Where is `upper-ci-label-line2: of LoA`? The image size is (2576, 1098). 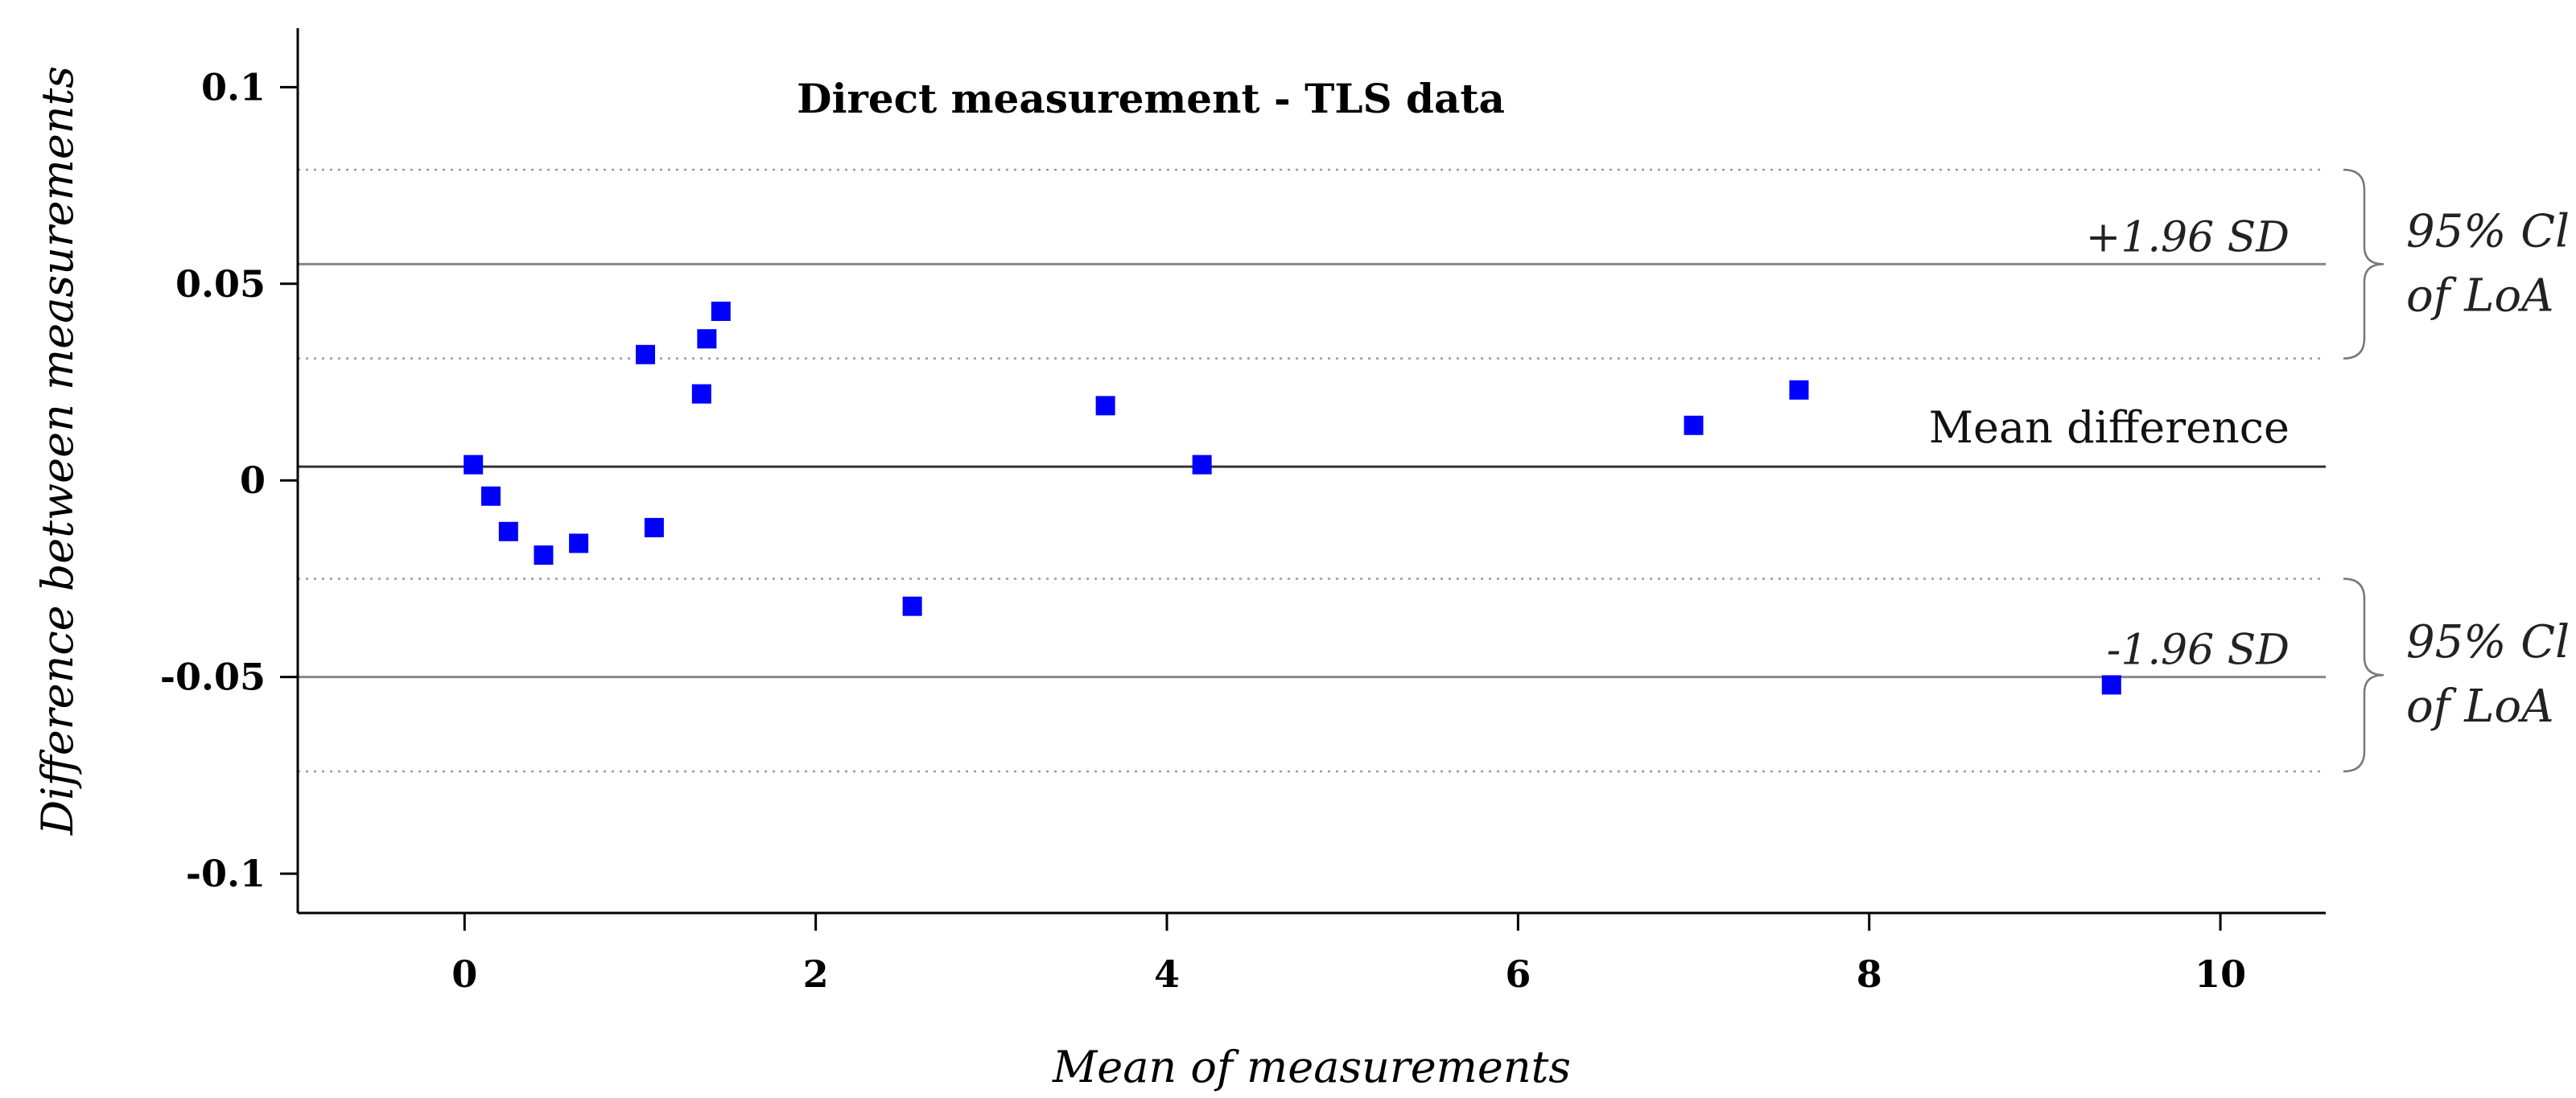 upper-ci-label-line2: of LoA is located at coordinates (2480, 295).